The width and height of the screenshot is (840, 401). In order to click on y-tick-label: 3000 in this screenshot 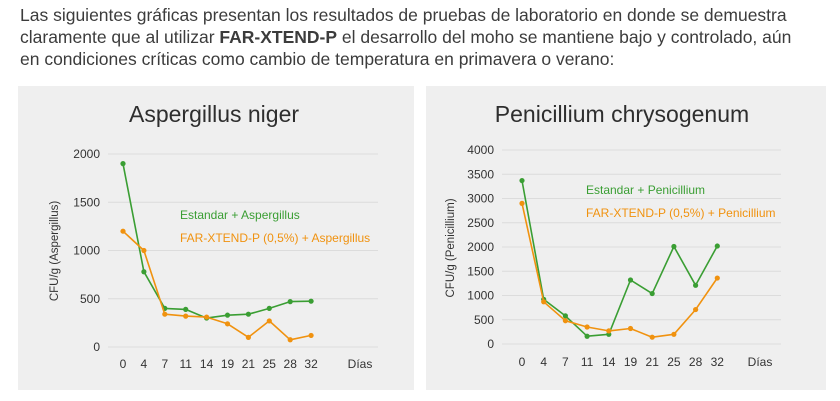, I will do `click(480, 199)`.